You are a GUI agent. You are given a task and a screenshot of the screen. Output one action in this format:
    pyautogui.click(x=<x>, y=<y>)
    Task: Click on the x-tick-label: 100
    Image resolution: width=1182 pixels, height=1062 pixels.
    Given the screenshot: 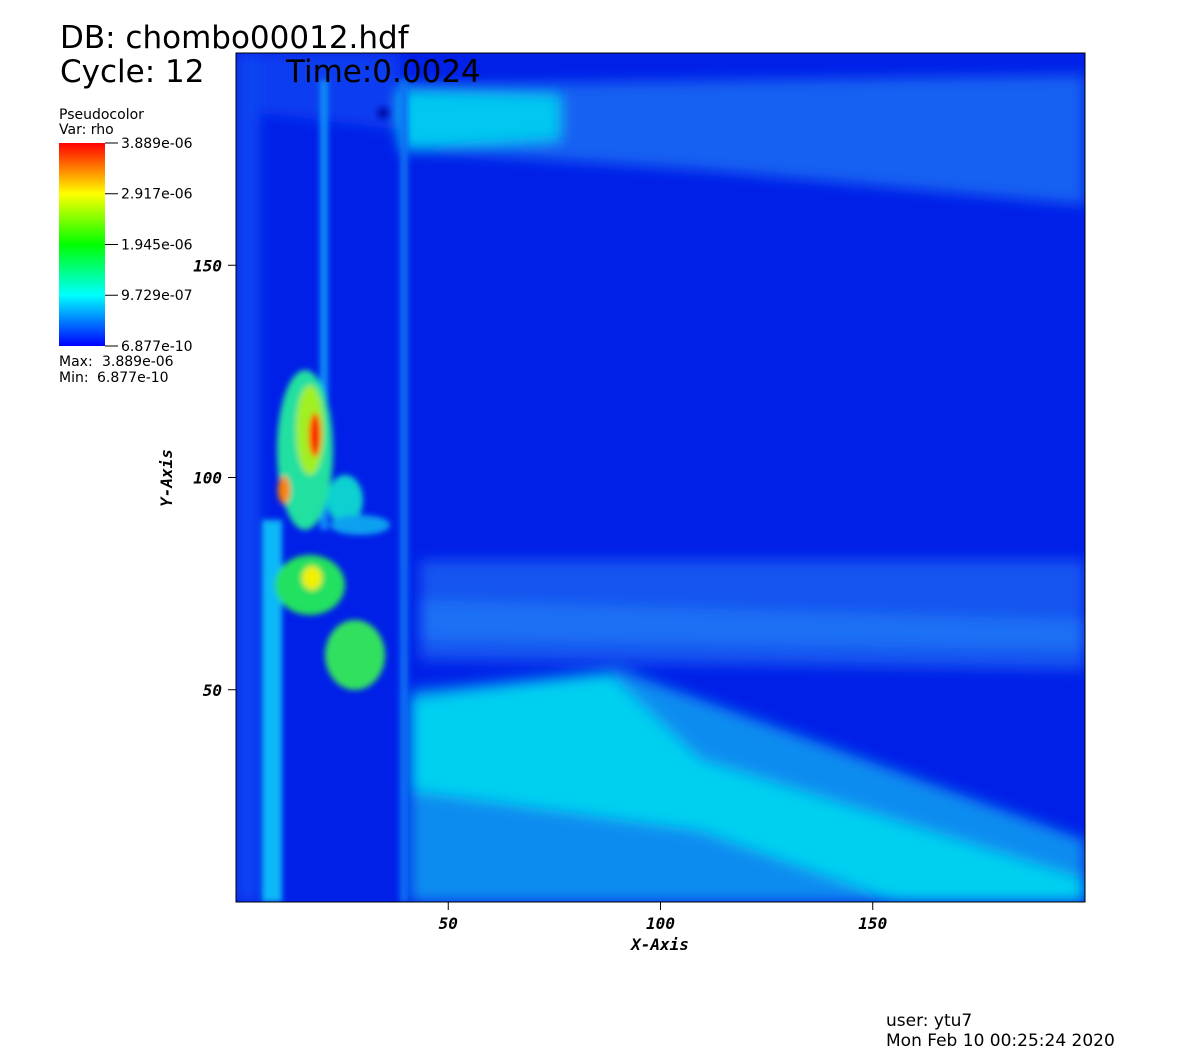 What is the action you would take?
    pyautogui.click(x=660, y=923)
    